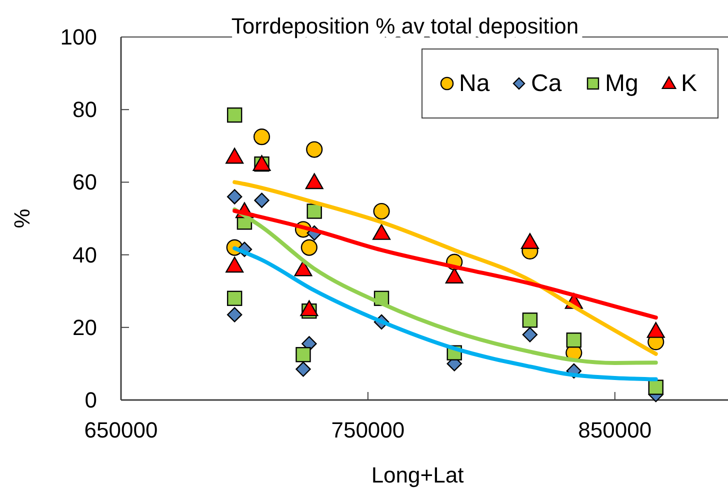 This screenshot has height=488, width=728. I want to click on y-tick-label: 20, so click(84, 327).